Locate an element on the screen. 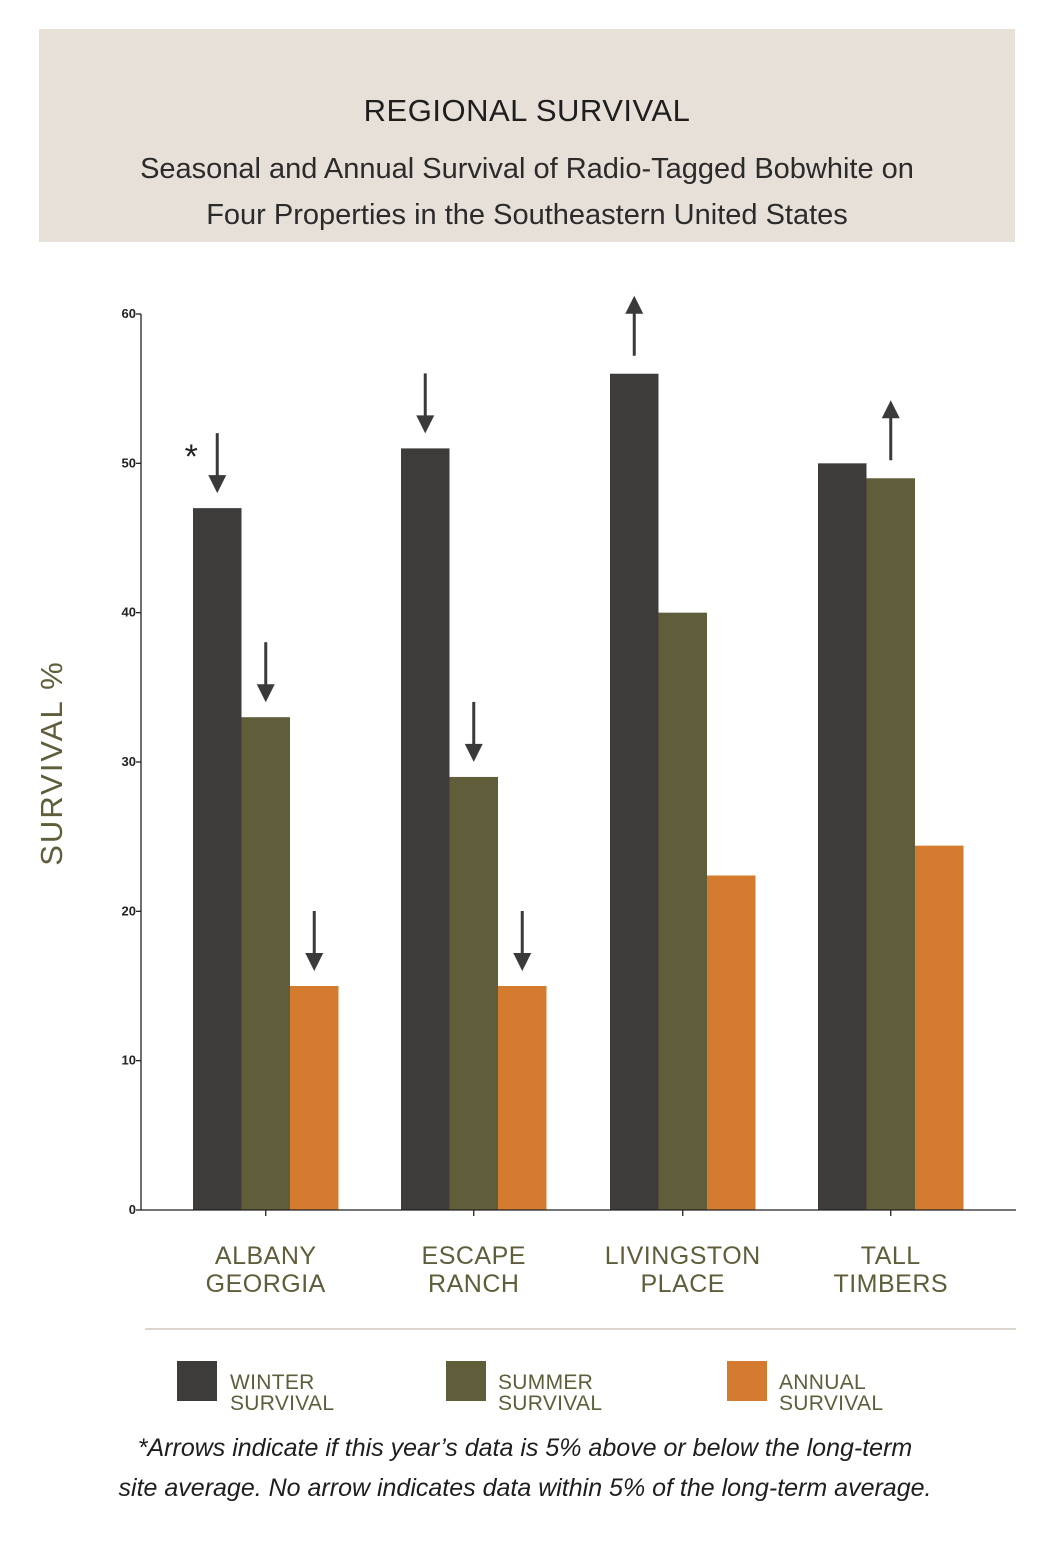 Image resolution: width=1050 pixels, height=1545 pixels. category-label-2-line-0: LIVINGSTON is located at coordinates (683, 1256).